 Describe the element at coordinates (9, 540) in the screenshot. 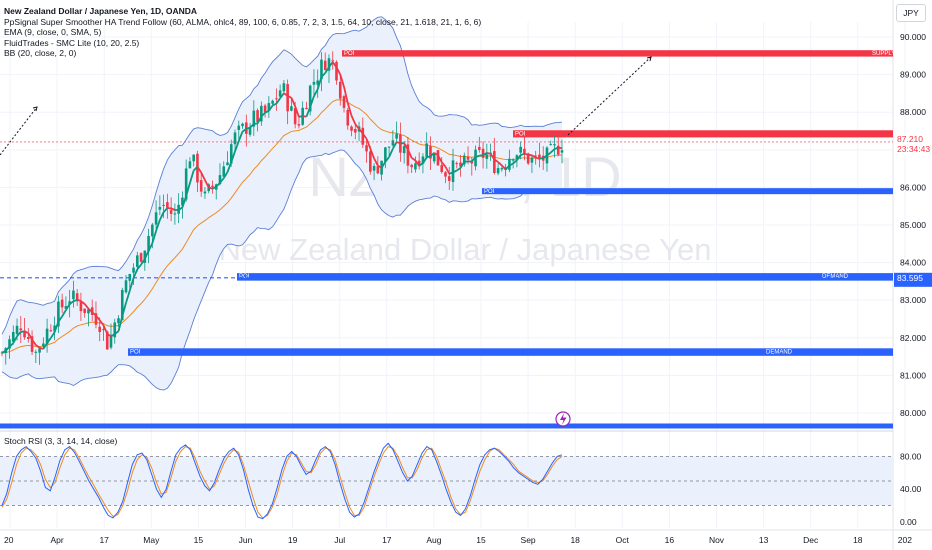

I see `time-tick-label: 20` at that location.